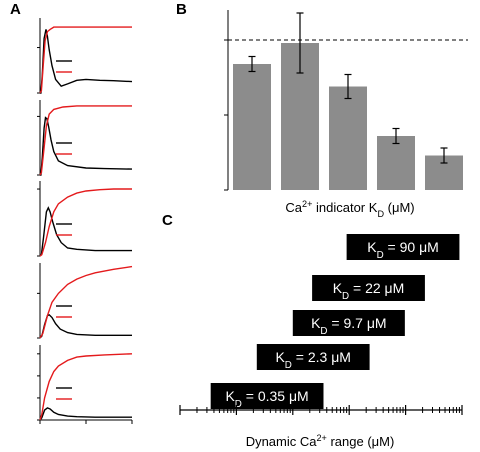 The height and width of the screenshot is (452, 480). I want to click on x-axis-label: Dynamic Ca2+ range (μM), so click(320, 441).